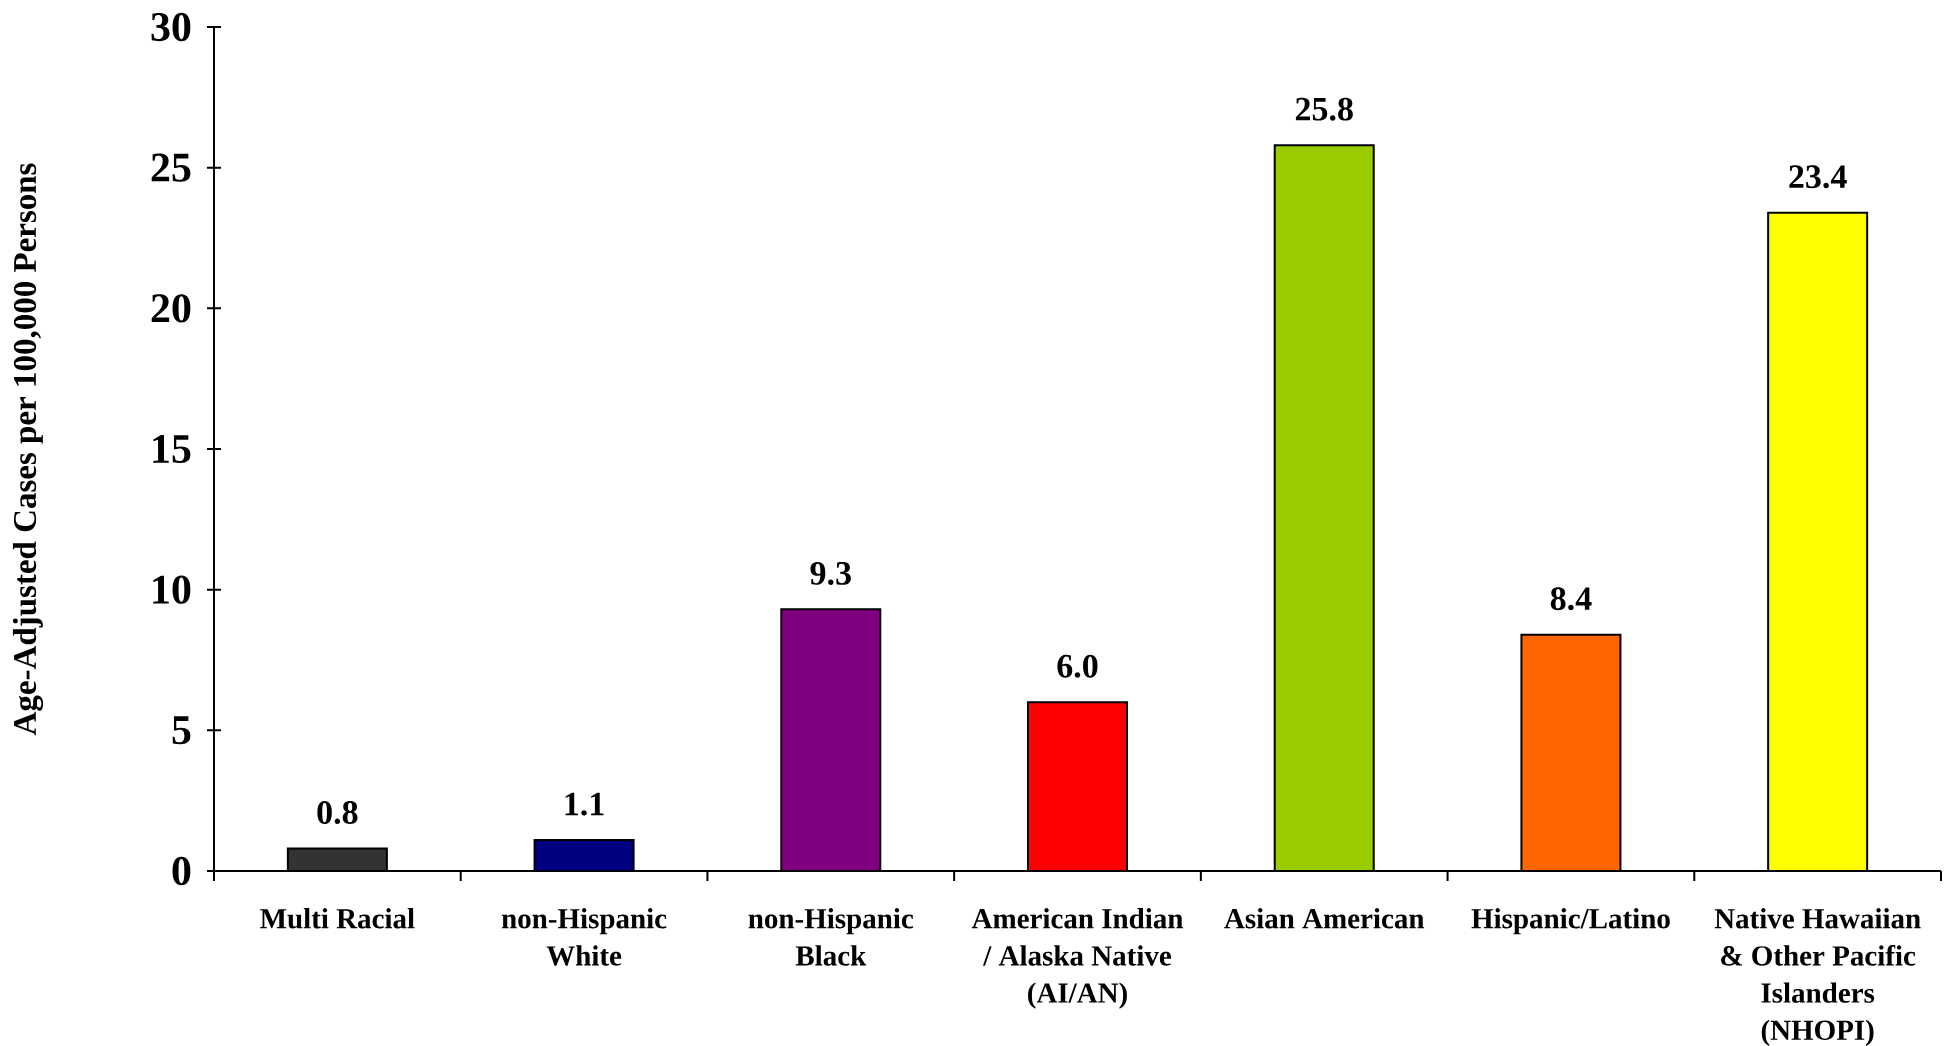 Image resolution: width=1944 pixels, height=1046 pixels. I want to click on x-tick-label: Hispanic/Latino, so click(1570, 921).